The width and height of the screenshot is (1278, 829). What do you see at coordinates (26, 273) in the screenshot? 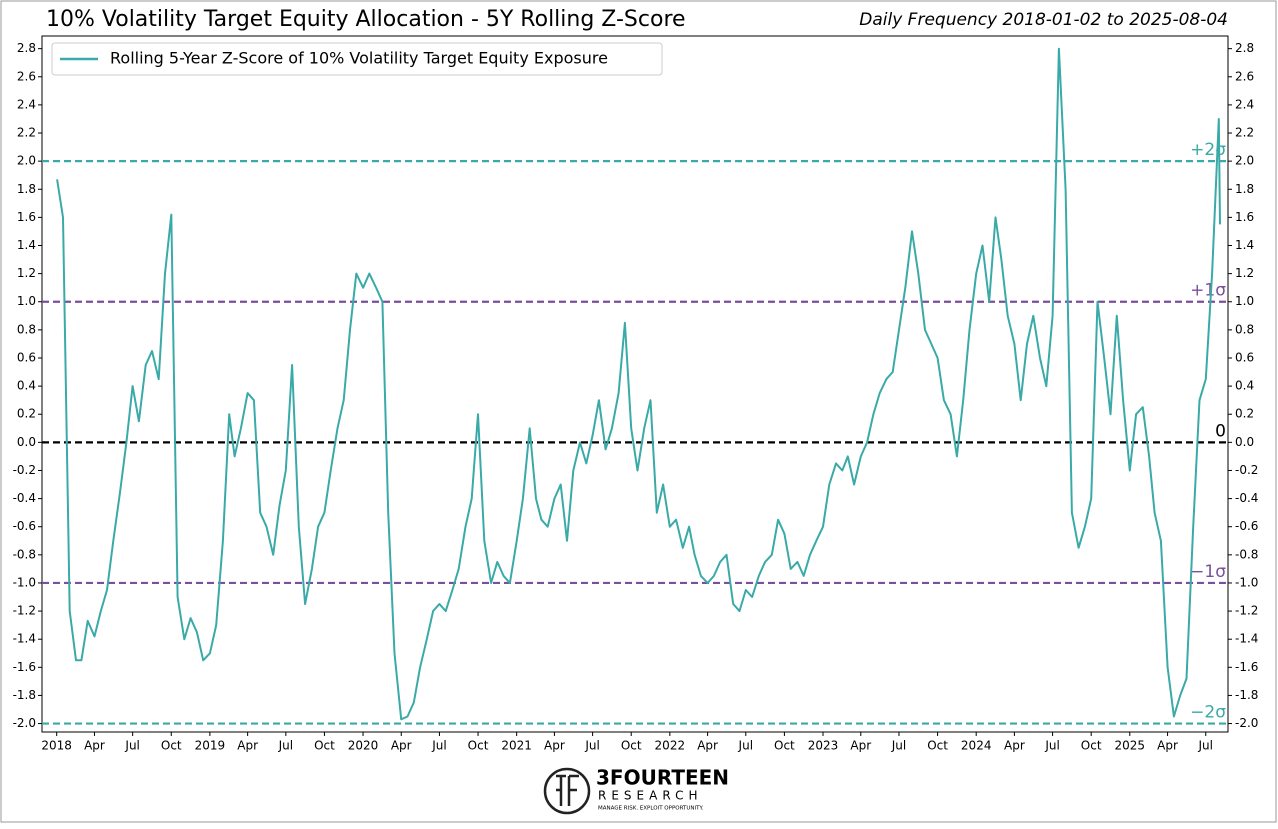
I see `y-tick-label: 1.2` at bounding box center [26, 273].